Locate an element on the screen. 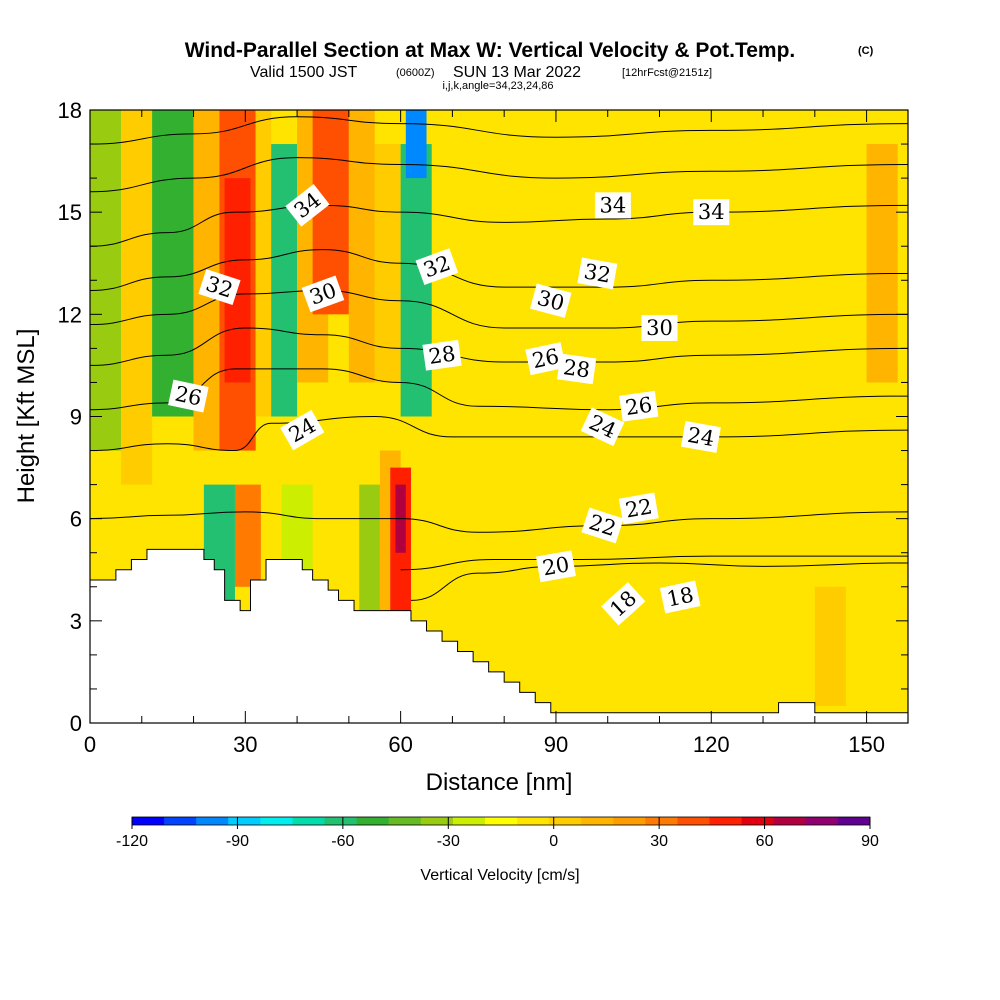  terrain-mask is located at coordinates (499, 635).